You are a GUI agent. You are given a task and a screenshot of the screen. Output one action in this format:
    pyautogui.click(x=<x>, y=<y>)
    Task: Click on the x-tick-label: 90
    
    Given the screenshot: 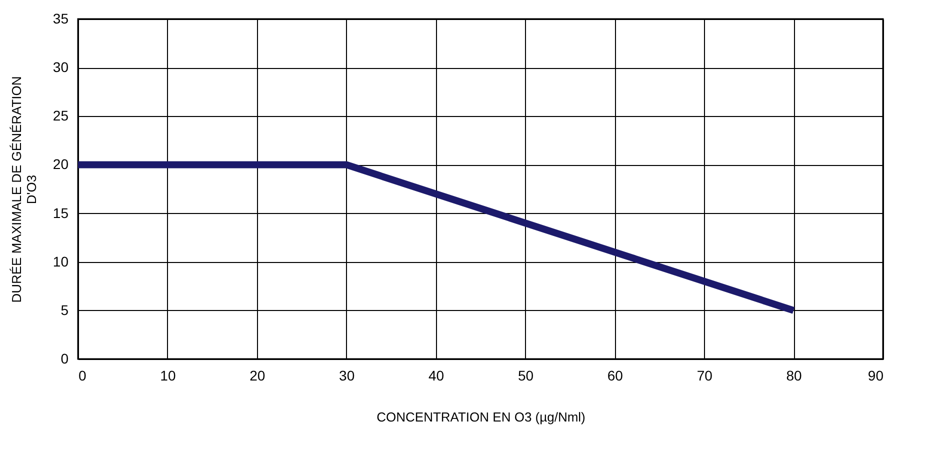 What is the action you would take?
    pyautogui.click(x=876, y=376)
    